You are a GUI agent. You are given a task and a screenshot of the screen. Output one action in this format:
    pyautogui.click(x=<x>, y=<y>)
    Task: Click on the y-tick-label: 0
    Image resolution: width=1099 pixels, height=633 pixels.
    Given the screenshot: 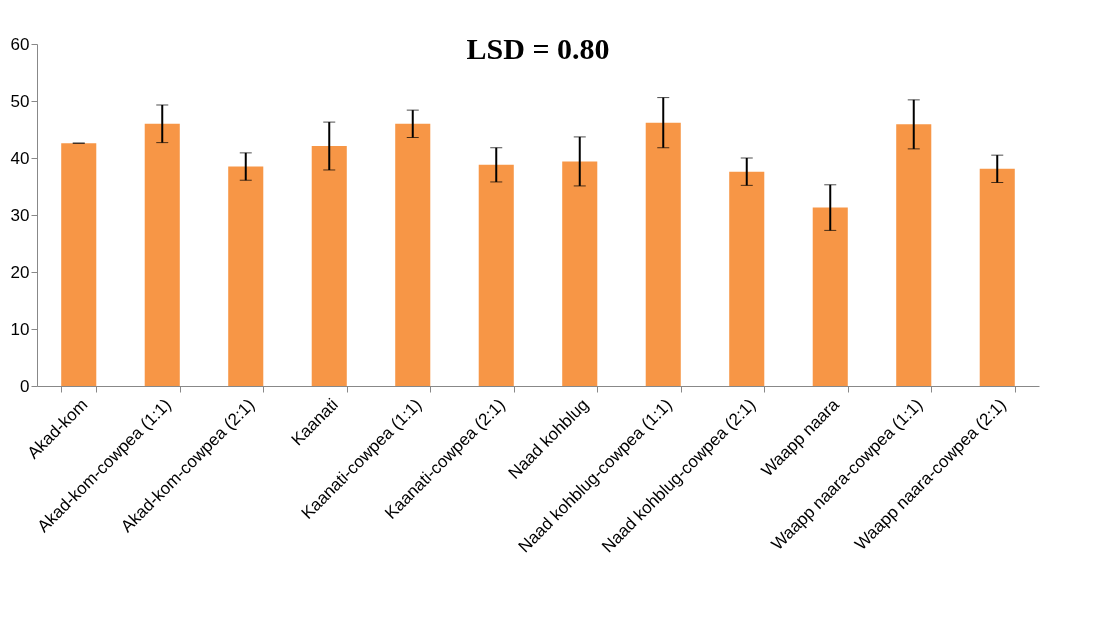 What is the action you would take?
    pyautogui.click(x=25, y=386)
    